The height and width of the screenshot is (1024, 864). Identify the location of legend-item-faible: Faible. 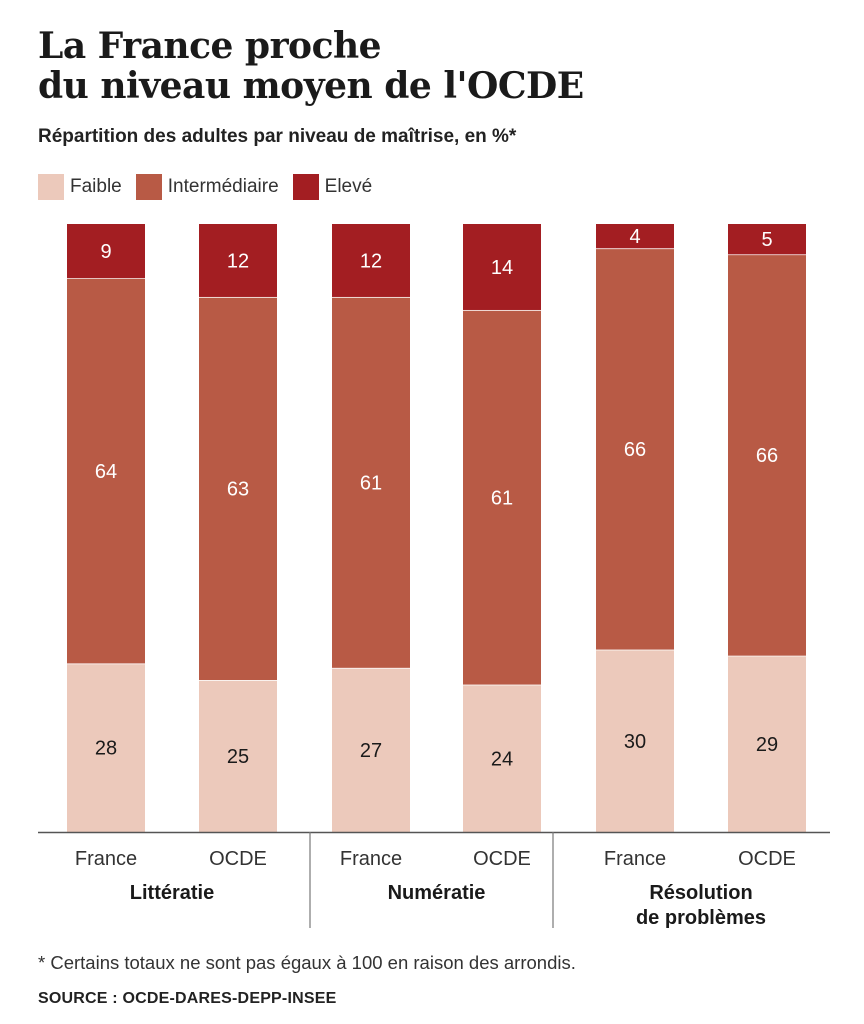
(80, 187).